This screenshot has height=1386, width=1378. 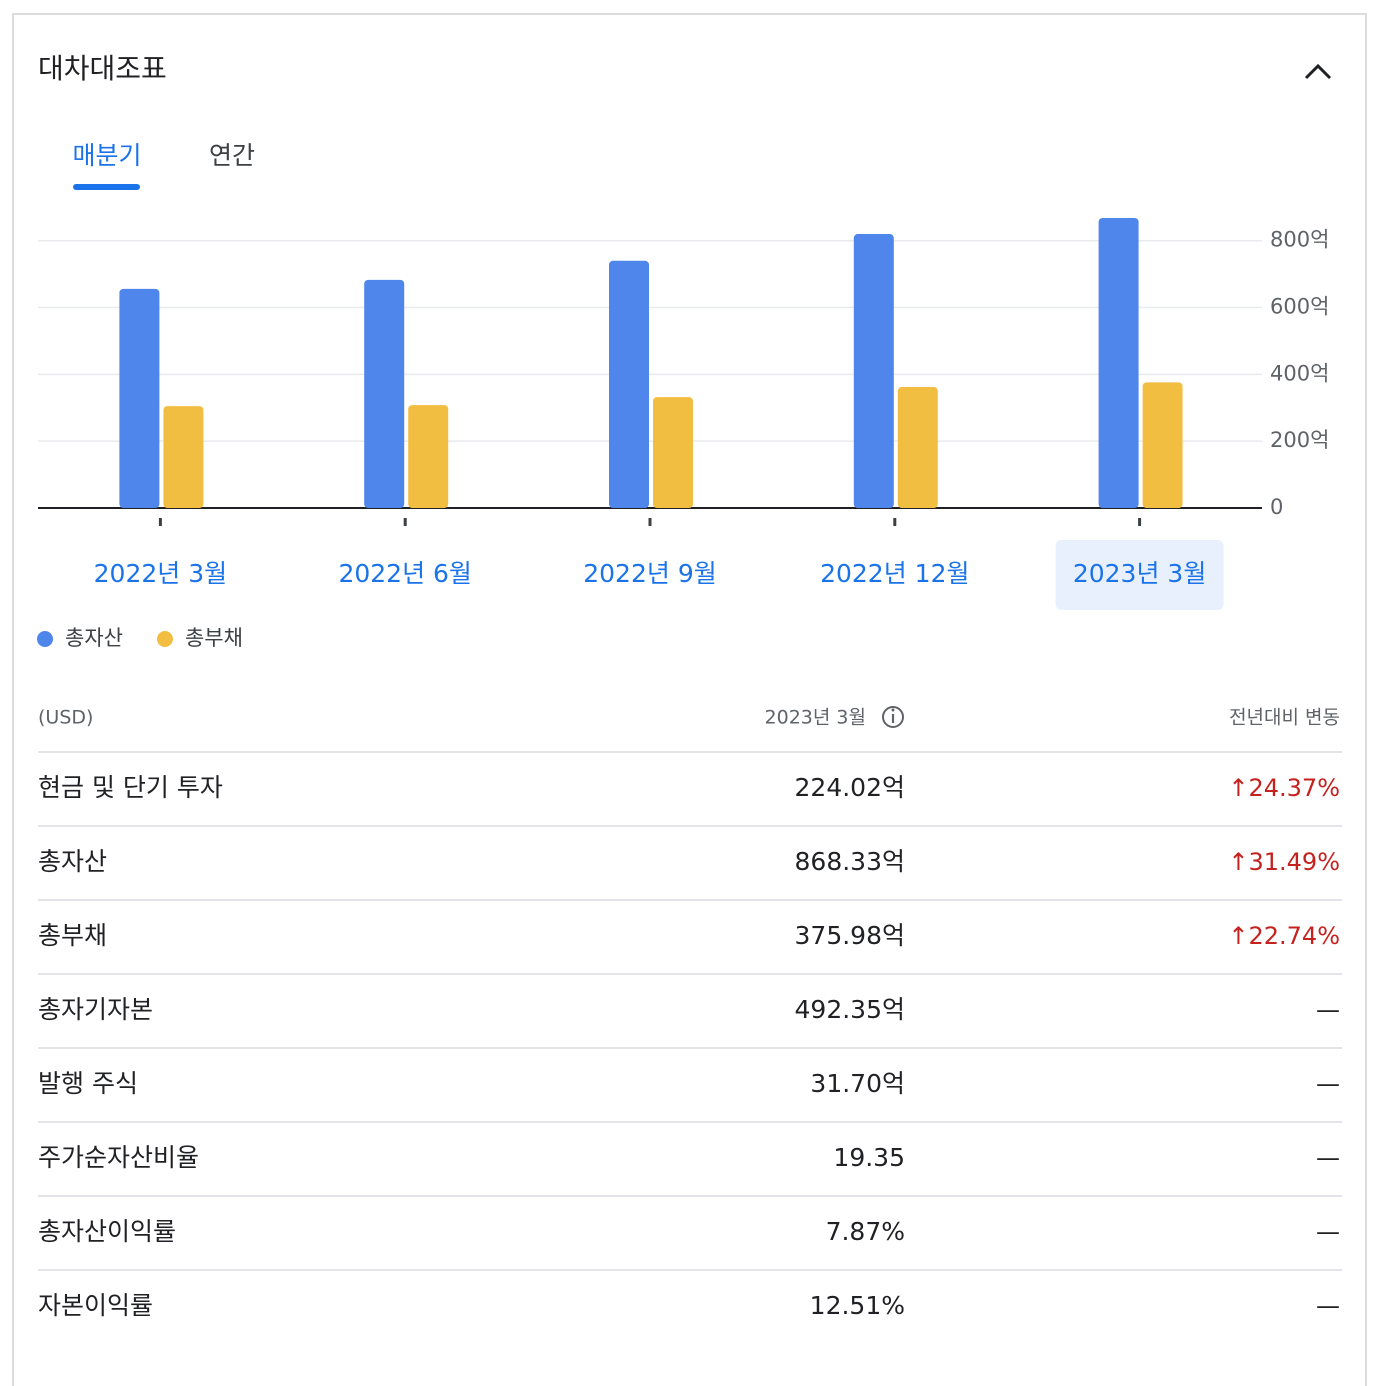 I want to click on x-tick-label: 2022년 3월, so click(x=160, y=573).